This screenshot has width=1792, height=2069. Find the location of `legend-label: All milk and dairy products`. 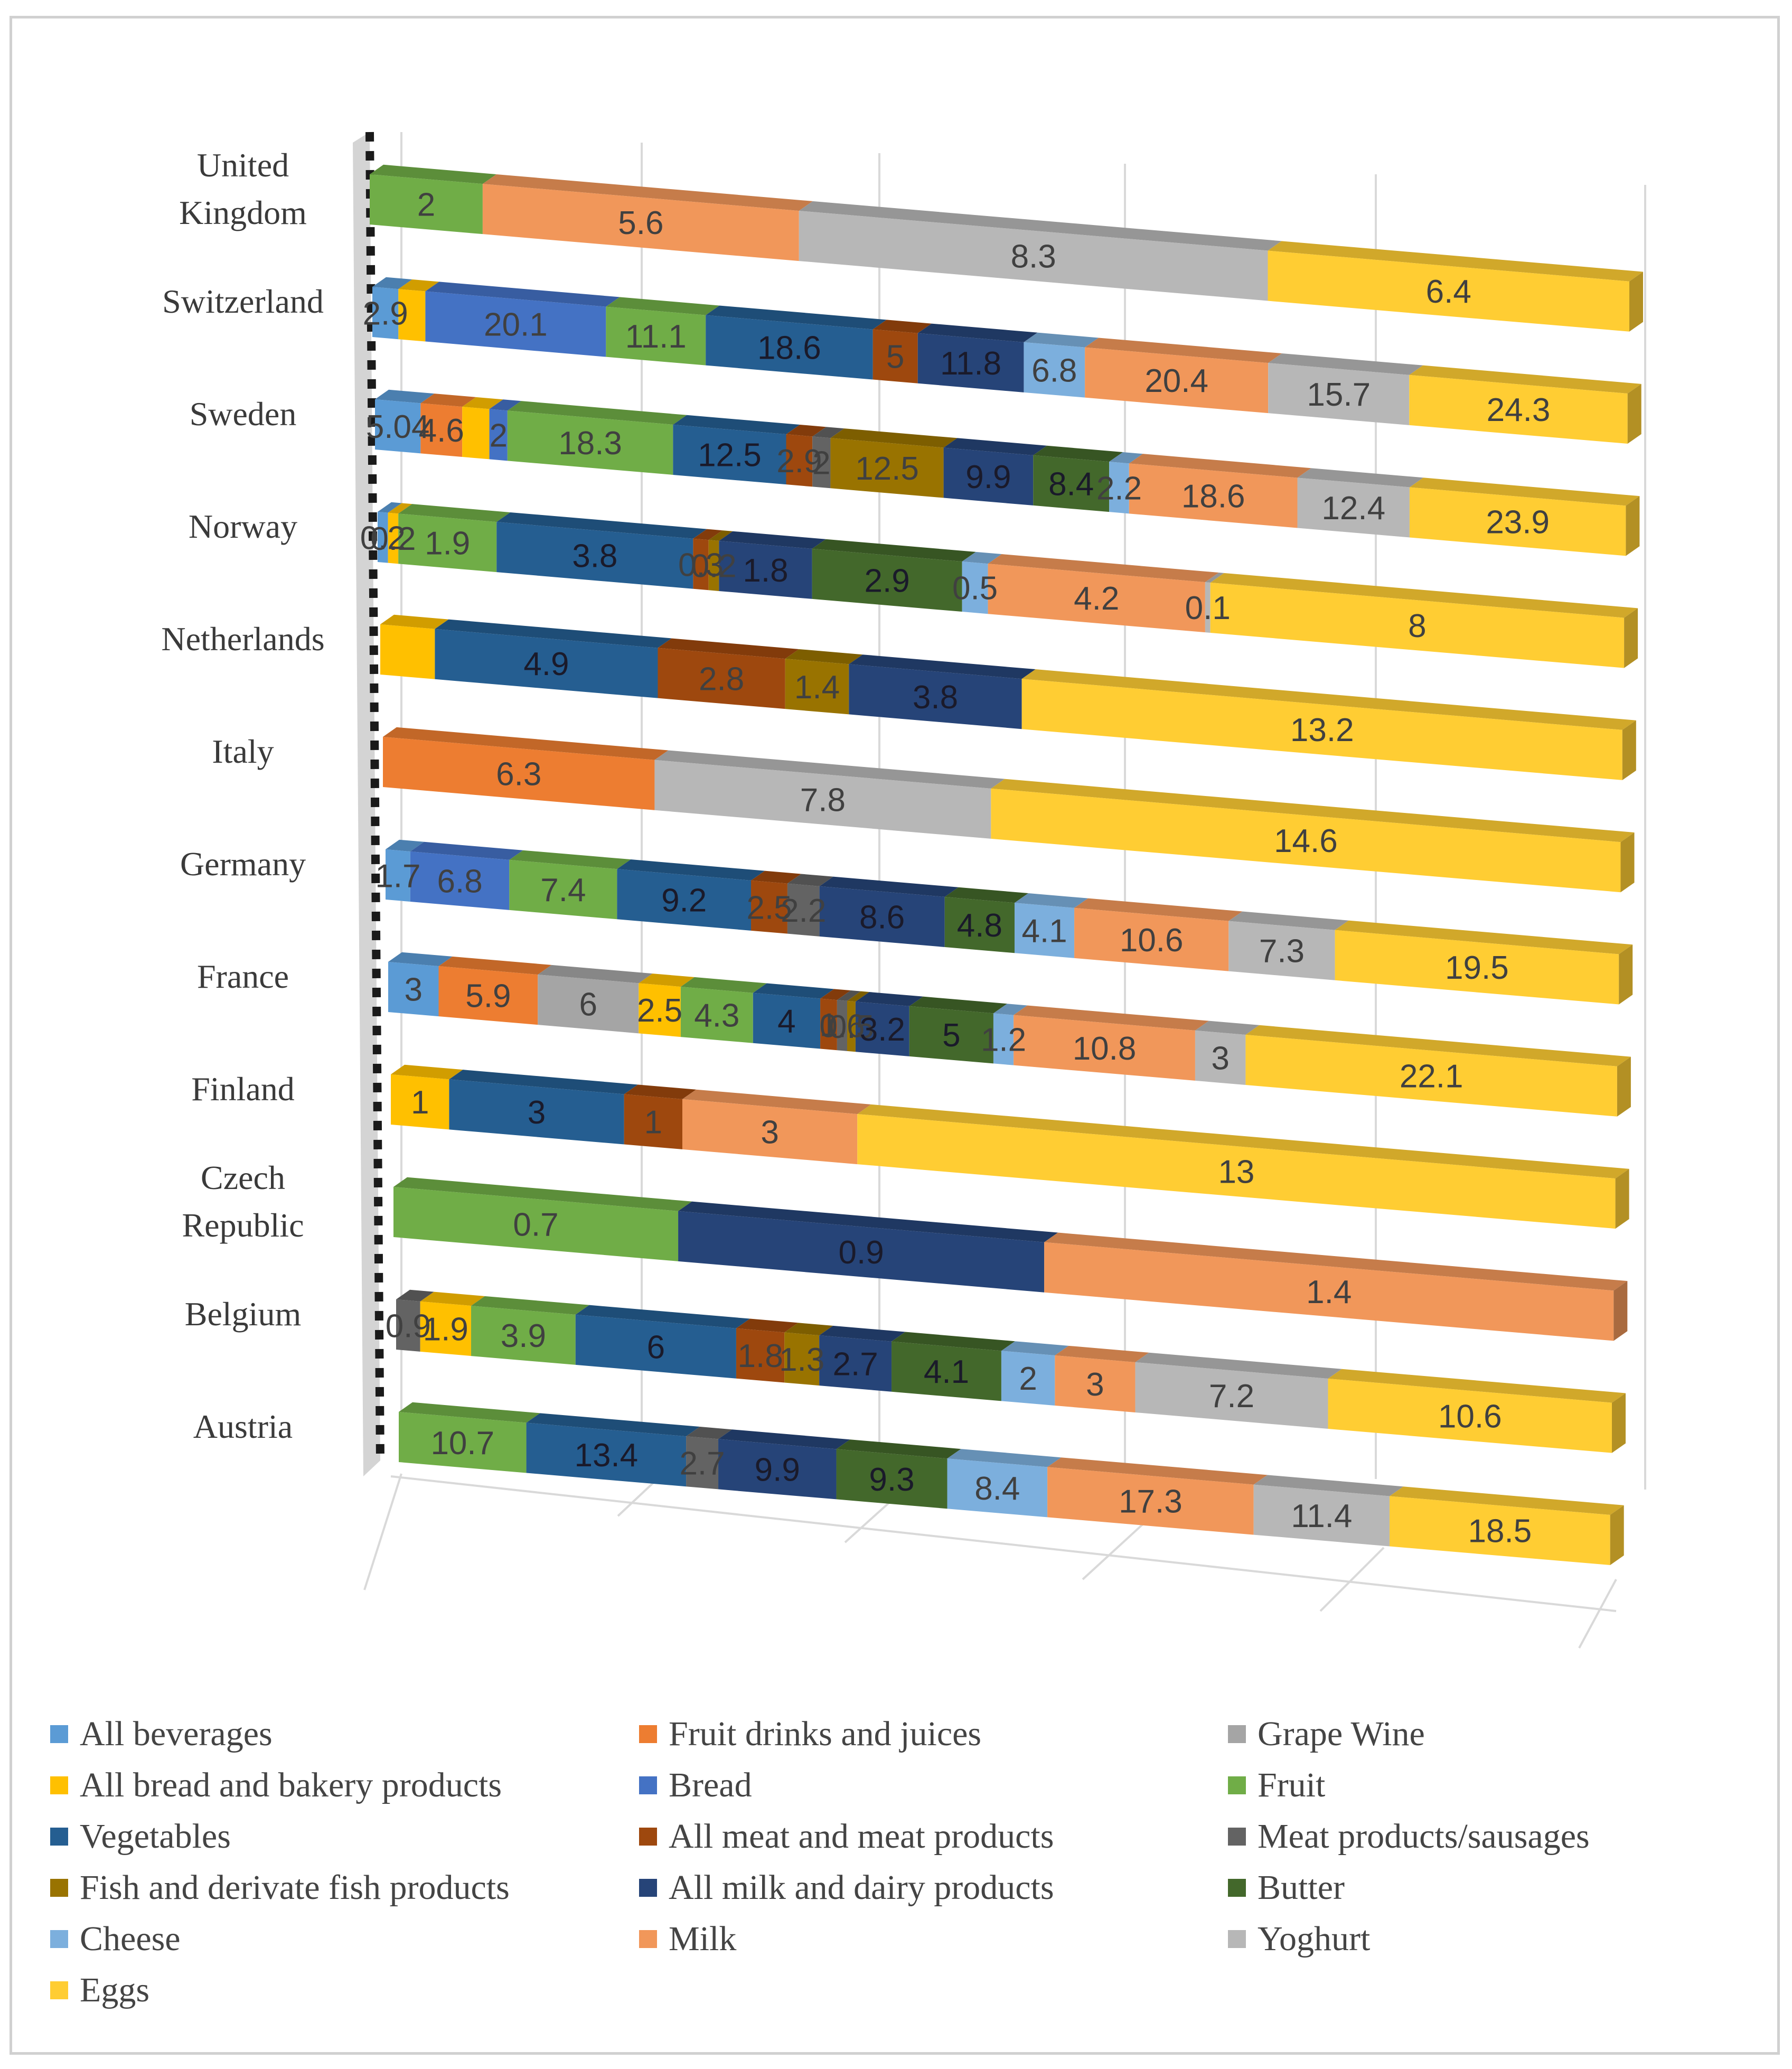

legend-label: All milk and dairy products is located at coordinates (861, 1887).